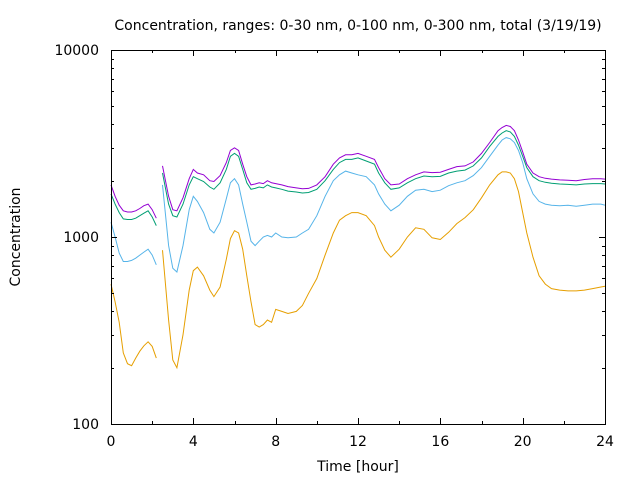 The height and width of the screenshot is (480, 640). I want to click on x-tick-label: 4, so click(193, 442).